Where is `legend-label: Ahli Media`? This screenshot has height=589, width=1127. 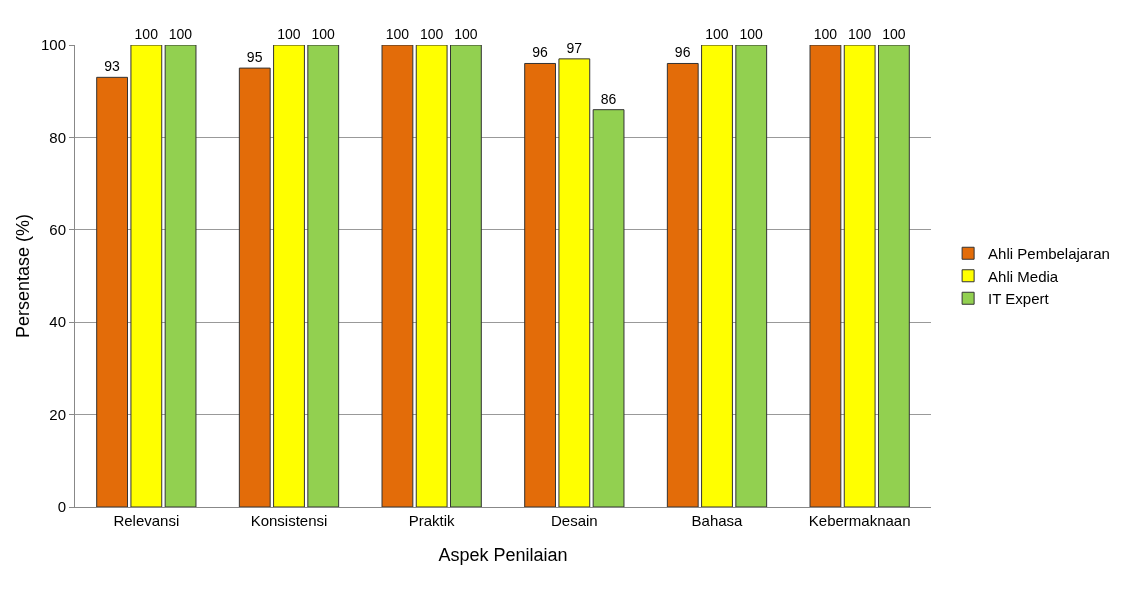
legend-label: Ahli Media is located at coordinates (1023, 276).